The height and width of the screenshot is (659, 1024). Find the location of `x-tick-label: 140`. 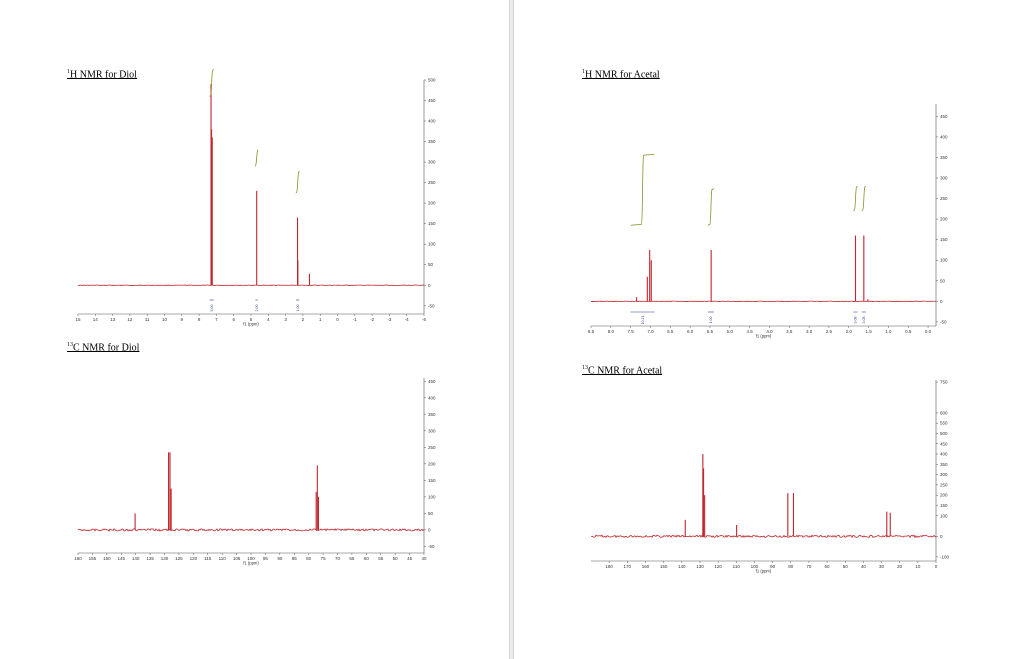

x-tick-label: 140 is located at coordinates (682, 566).